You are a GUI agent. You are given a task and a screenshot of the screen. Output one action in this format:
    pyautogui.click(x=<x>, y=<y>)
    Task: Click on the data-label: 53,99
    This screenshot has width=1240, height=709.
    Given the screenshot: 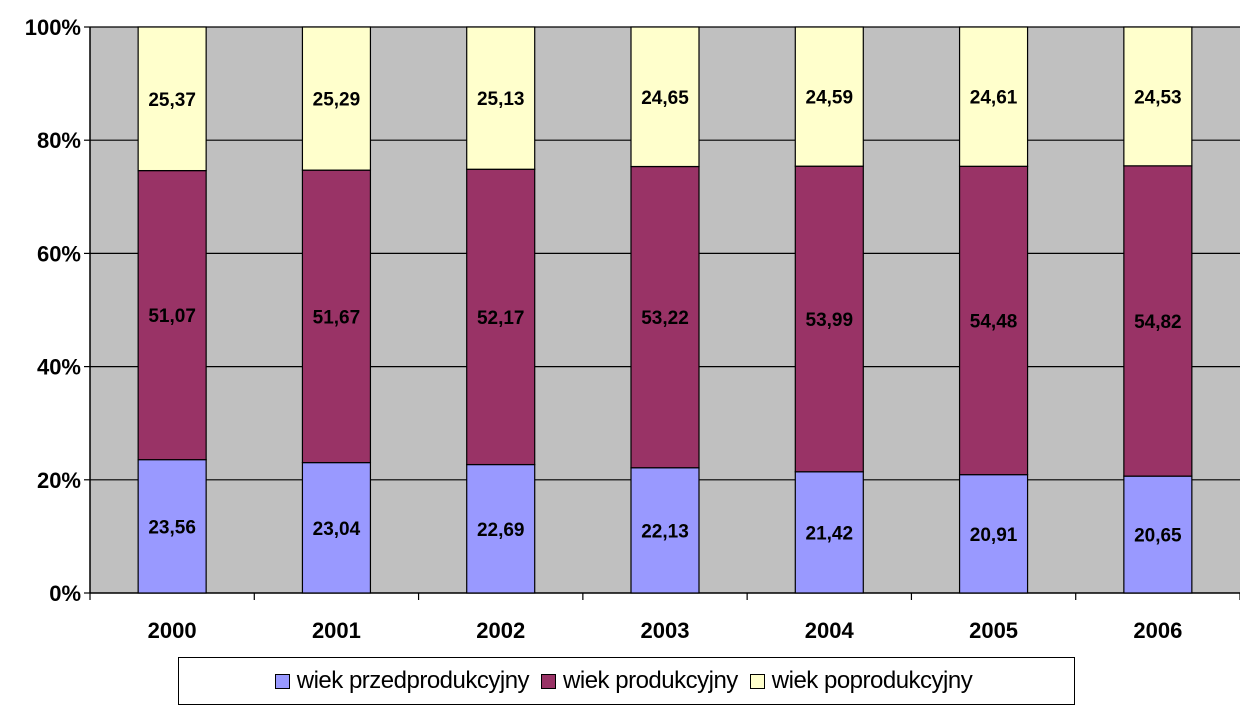 What is the action you would take?
    pyautogui.click(x=830, y=320)
    